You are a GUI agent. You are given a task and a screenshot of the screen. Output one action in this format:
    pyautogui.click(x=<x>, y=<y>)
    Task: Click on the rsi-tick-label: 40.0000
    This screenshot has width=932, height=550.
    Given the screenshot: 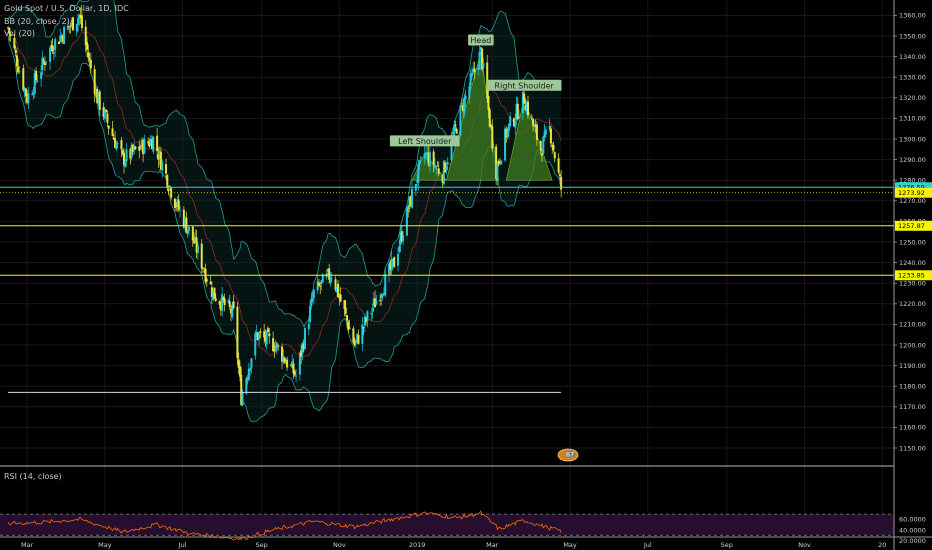 What is the action you would take?
    pyautogui.click(x=912, y=530)
    